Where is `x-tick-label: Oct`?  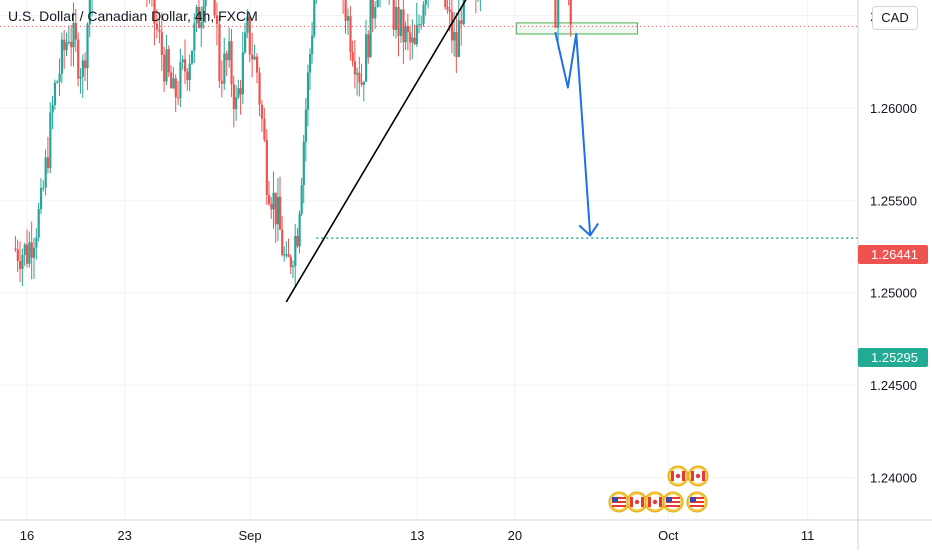 x-tick-label: Oct is located at coordinates (668, 535).